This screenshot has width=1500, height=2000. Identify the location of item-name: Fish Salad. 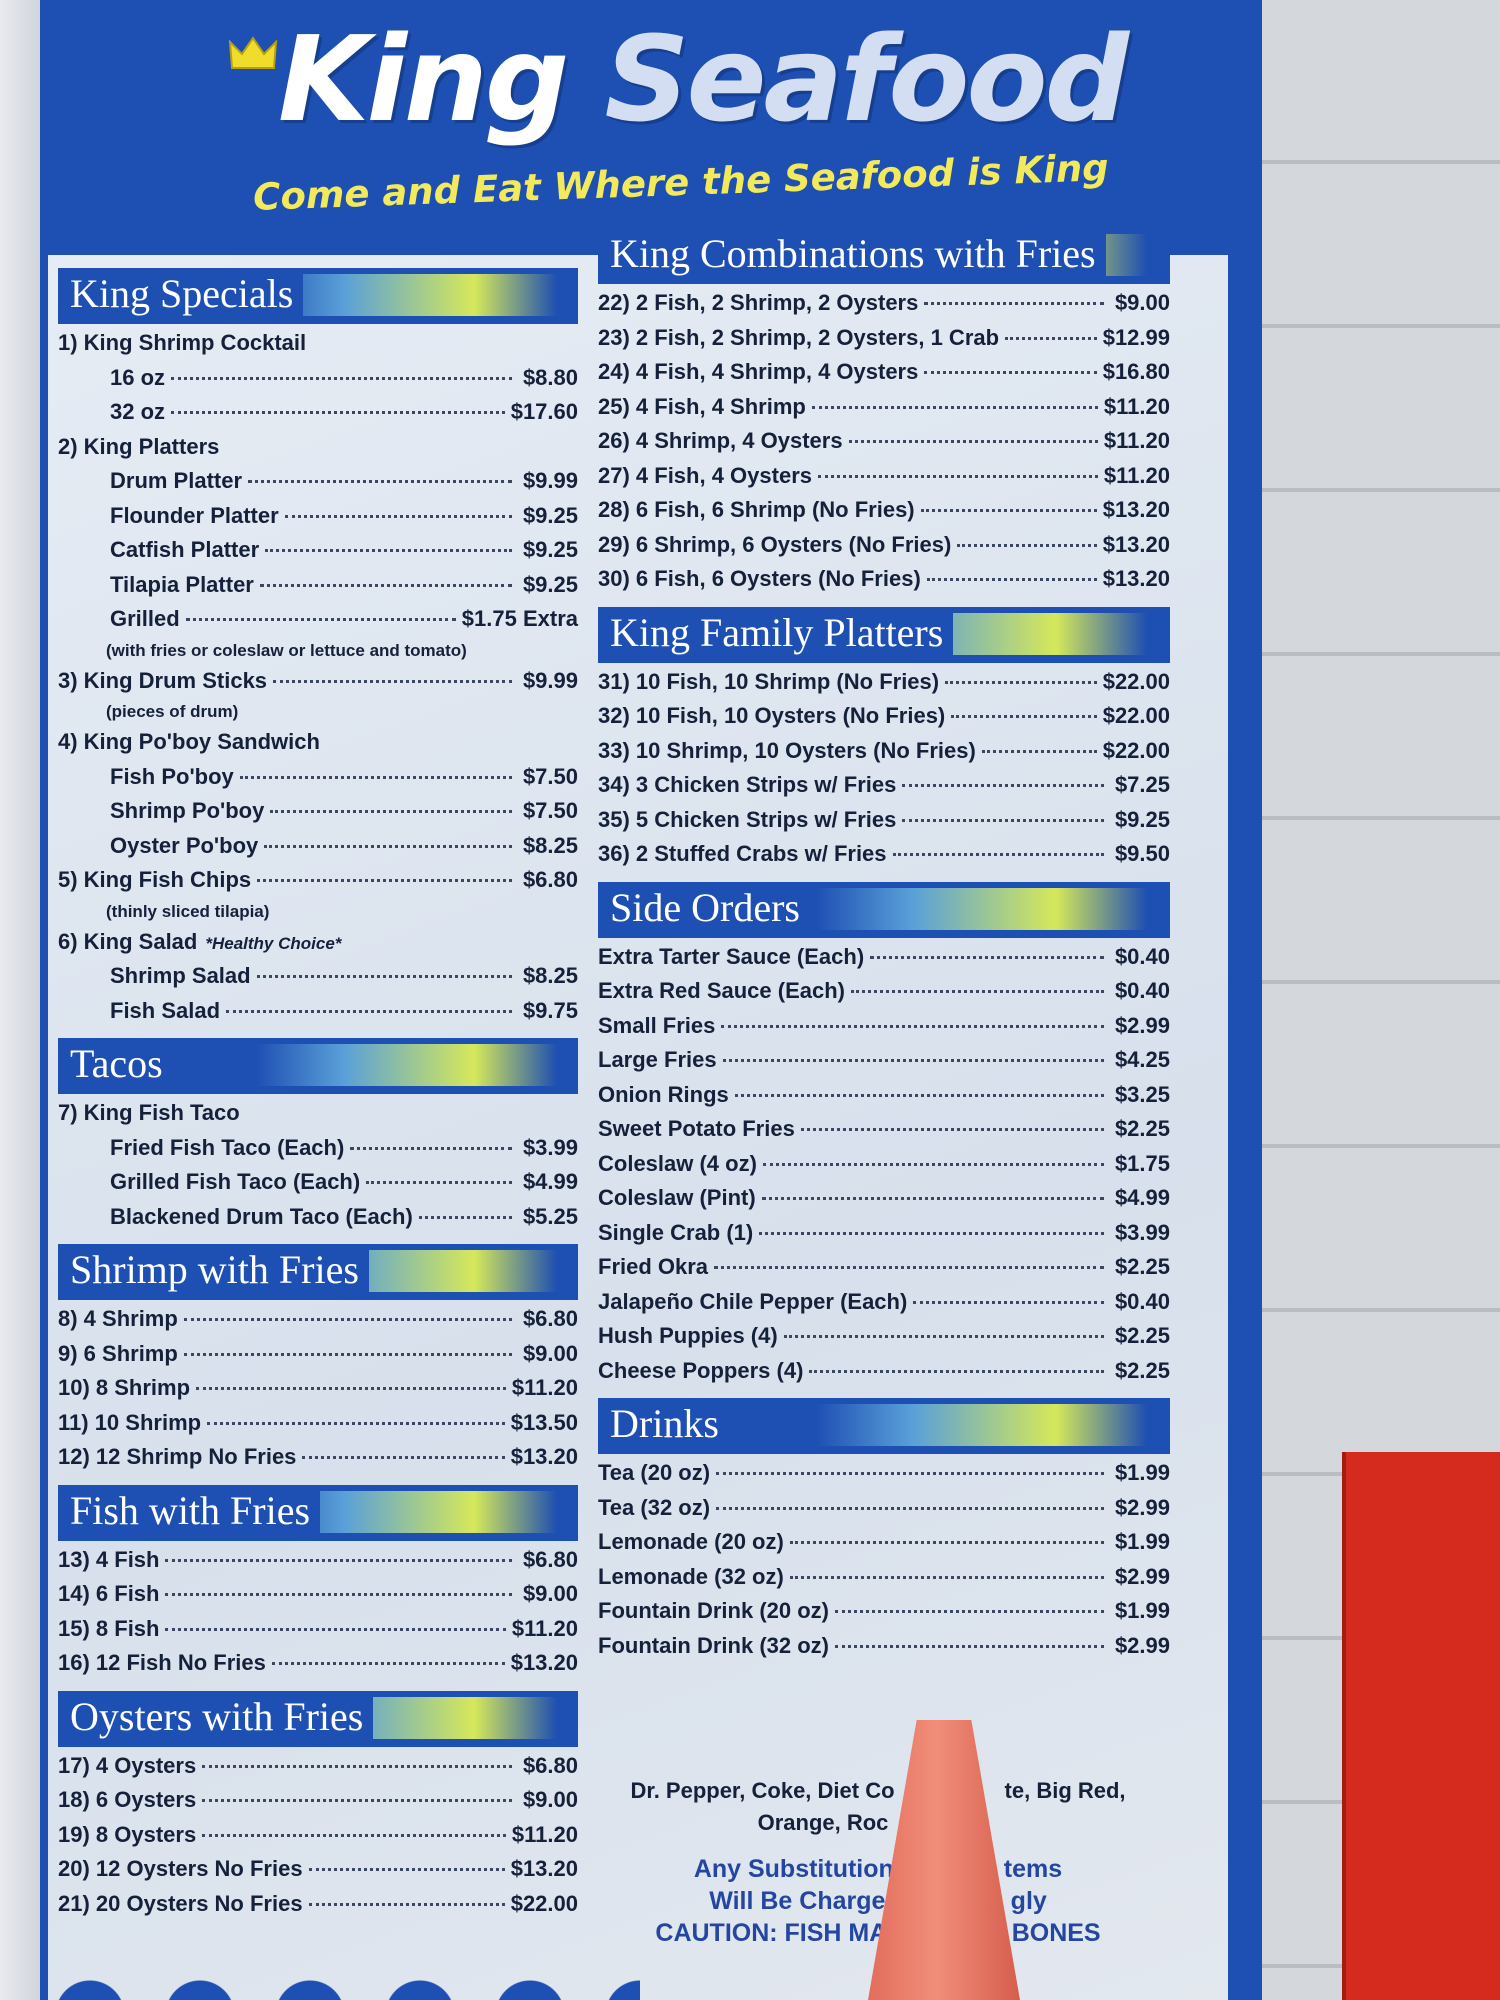
(165, 1010).